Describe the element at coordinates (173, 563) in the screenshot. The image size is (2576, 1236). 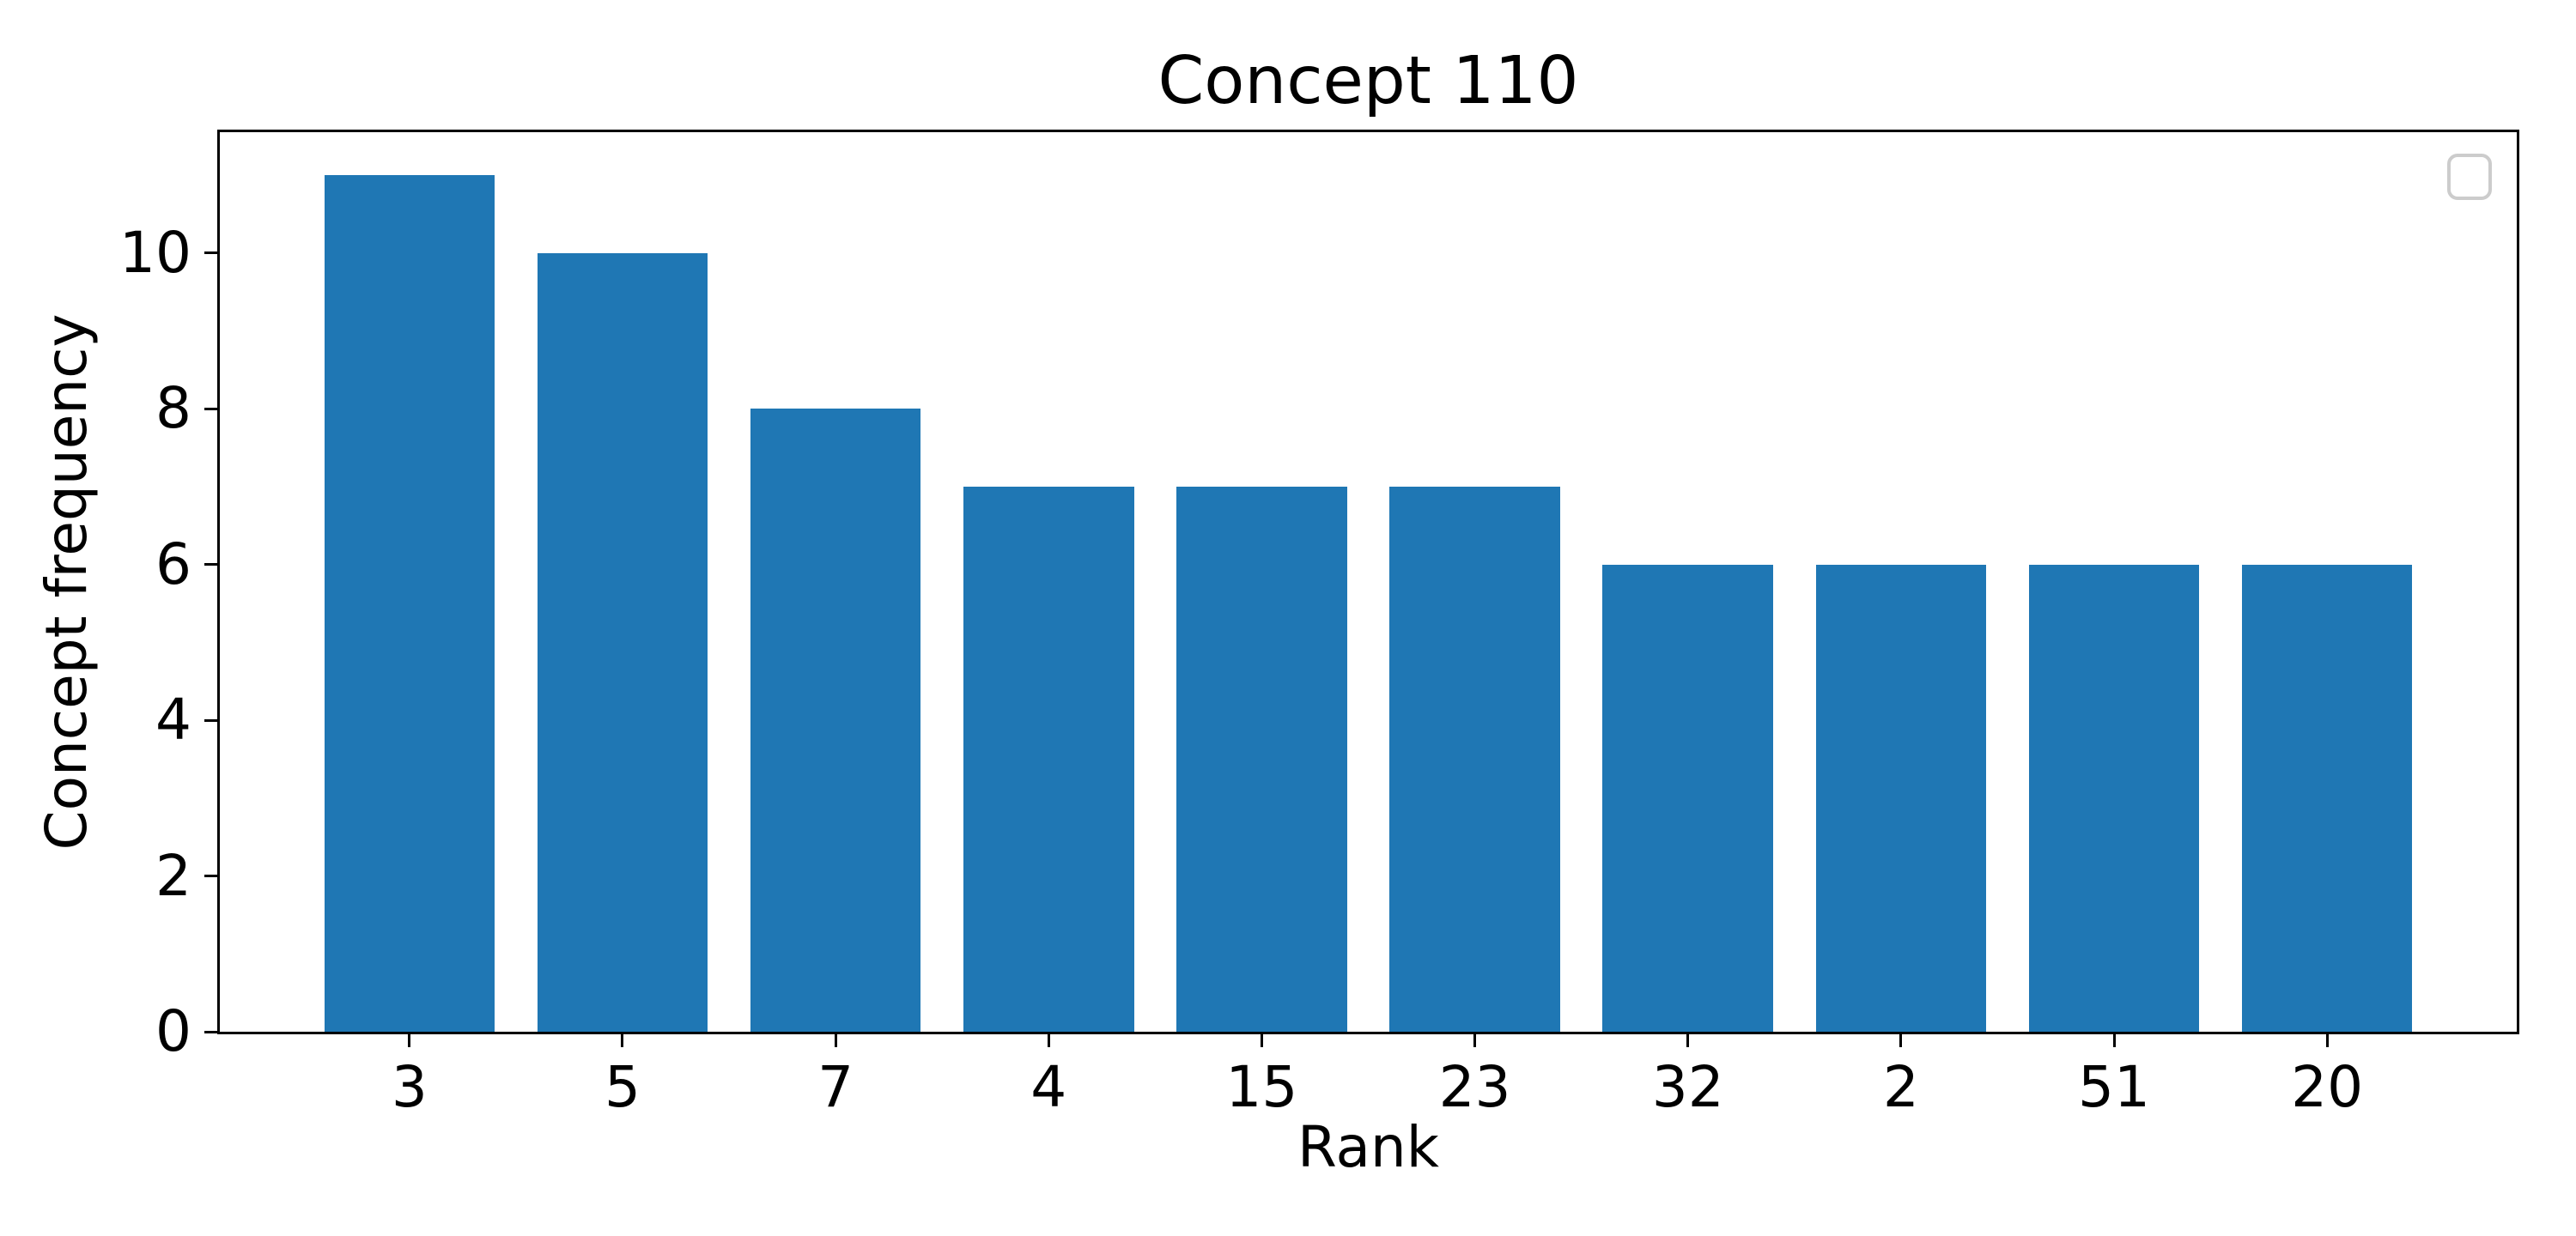
I see `y-tick-label: 6` at that location.